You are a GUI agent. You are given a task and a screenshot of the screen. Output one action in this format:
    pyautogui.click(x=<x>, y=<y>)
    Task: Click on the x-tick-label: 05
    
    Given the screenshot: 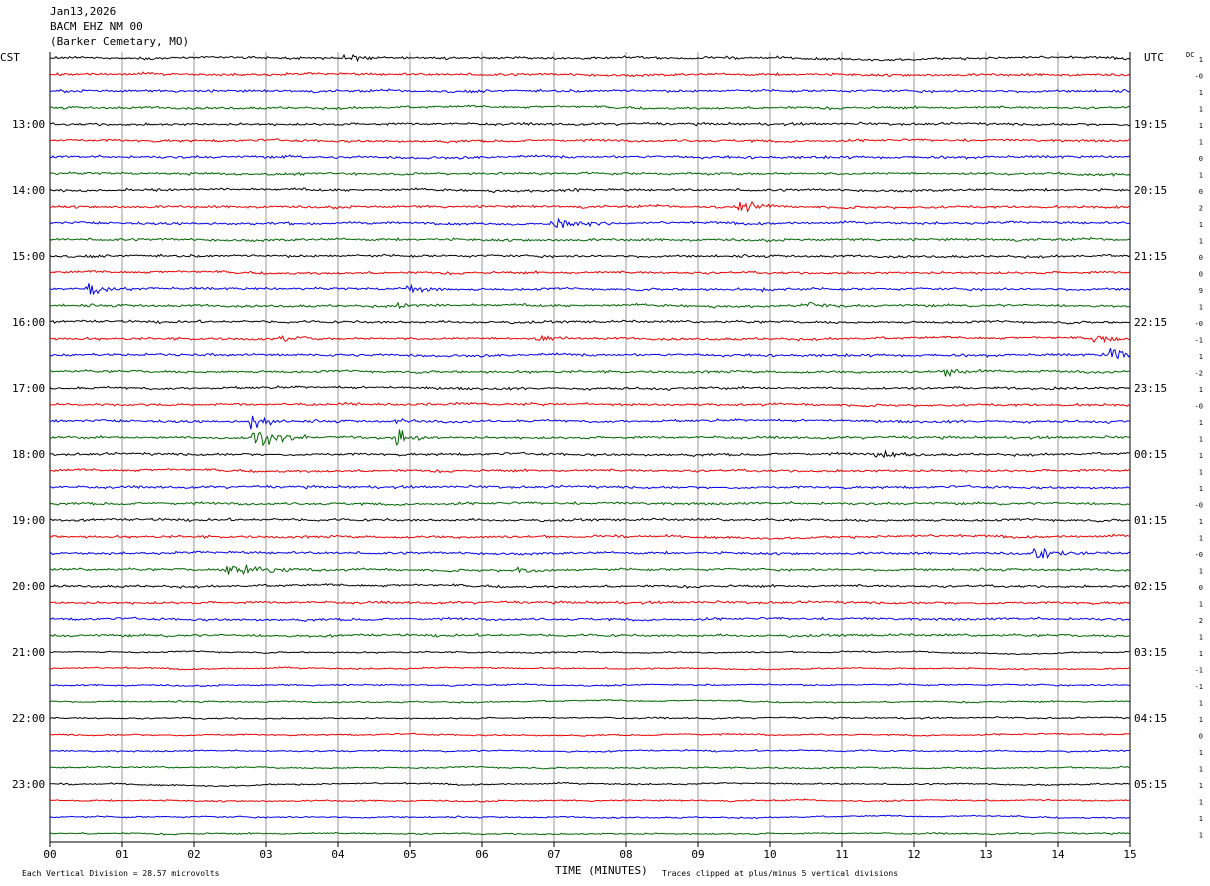 What is the action you would take?
    pyautogui.click(x=409, y=854)
    